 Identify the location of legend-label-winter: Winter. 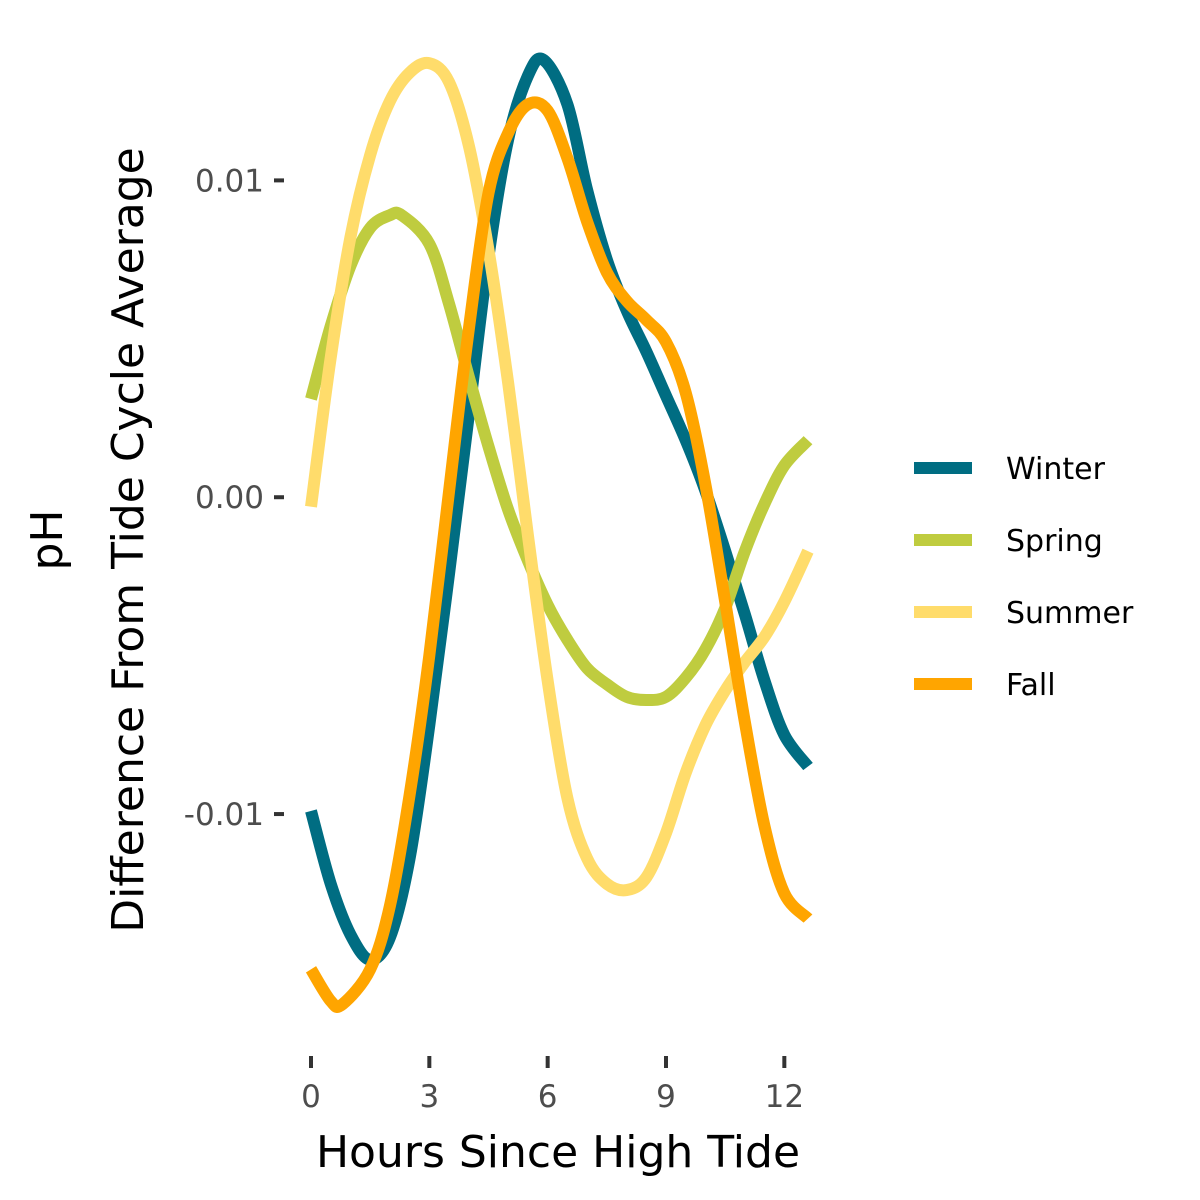
(1056, 469).